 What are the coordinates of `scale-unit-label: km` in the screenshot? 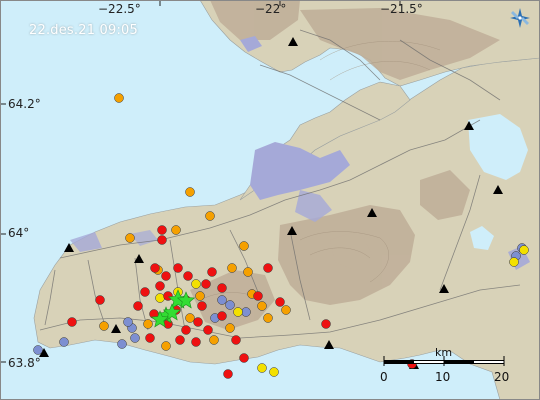 It's located at (444, 352).